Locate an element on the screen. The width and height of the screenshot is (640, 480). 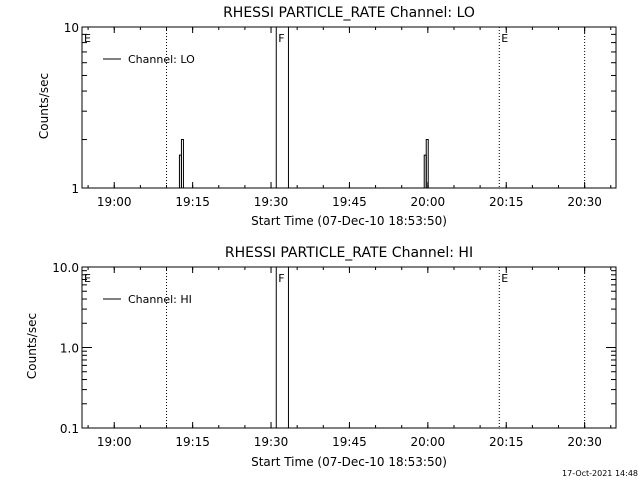
y-tick-label: 1.0 is located at coordinates (69, 349).